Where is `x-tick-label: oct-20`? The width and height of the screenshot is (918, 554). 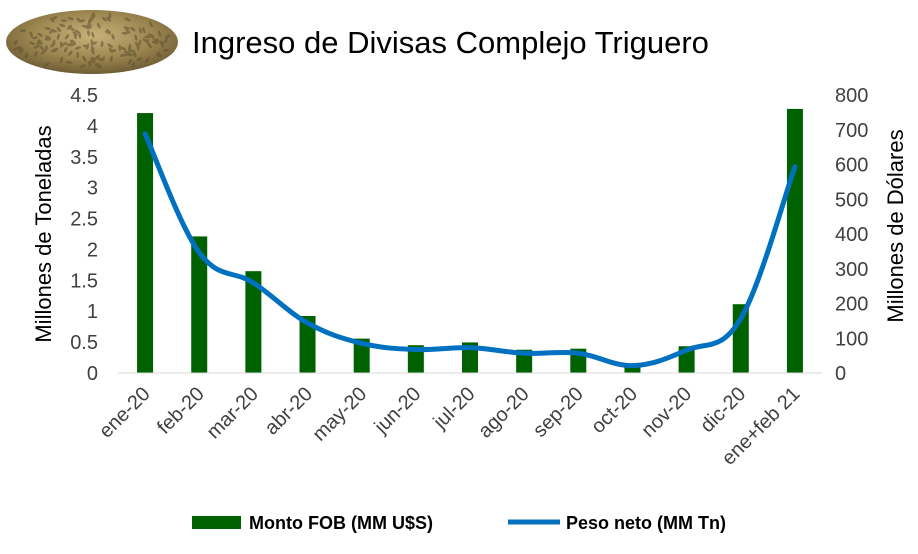
x-tick-label: oct-20 is located at coordinates (614, 410).